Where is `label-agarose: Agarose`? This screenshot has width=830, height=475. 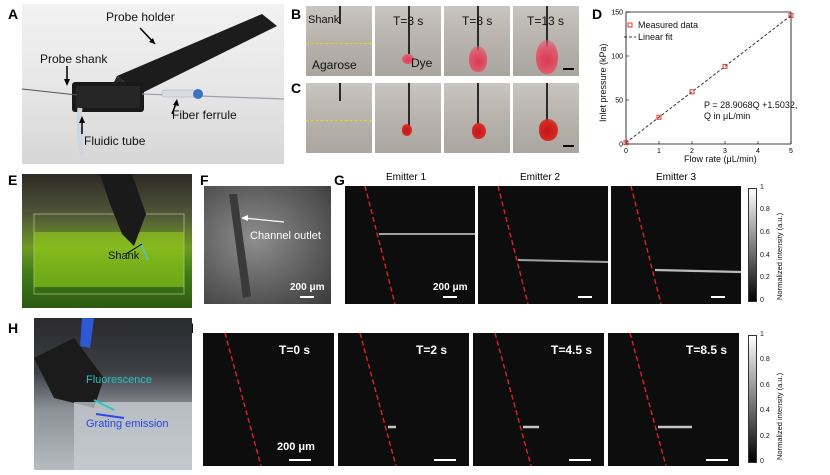 label-agarose: Agarose is located at coordinates (334, 65).